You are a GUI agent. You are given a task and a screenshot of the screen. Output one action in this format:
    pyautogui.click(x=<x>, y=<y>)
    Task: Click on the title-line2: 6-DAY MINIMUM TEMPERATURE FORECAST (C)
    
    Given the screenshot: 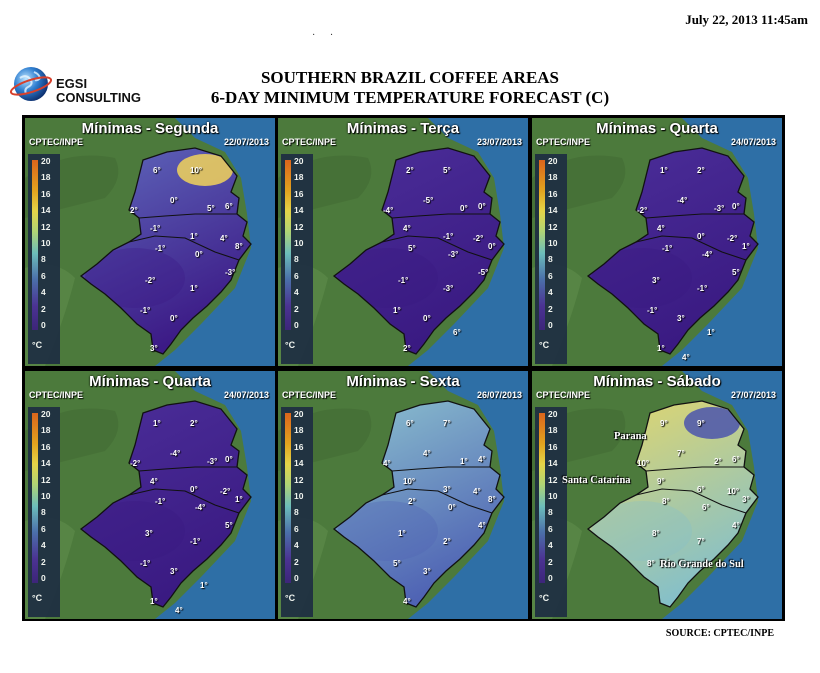 What is the action you would take?
    pyautogui.click(x=410, y=97)
    